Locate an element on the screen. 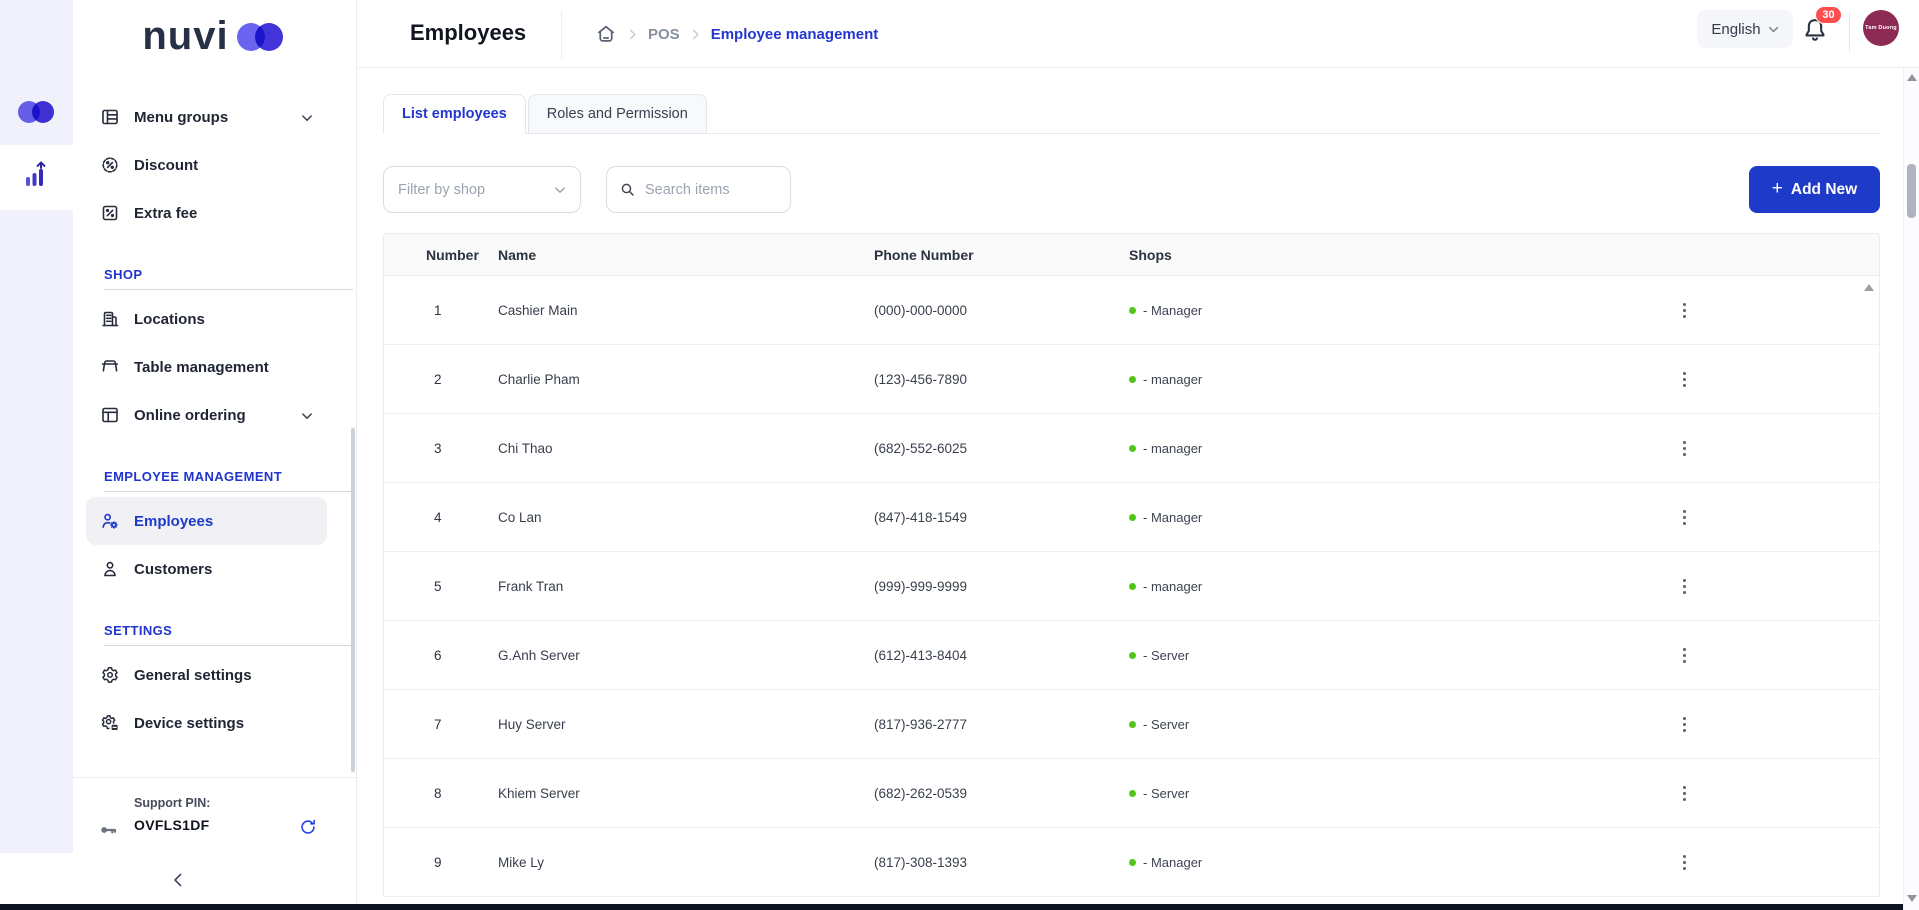  user-icon is located at coordinates (110, 569).